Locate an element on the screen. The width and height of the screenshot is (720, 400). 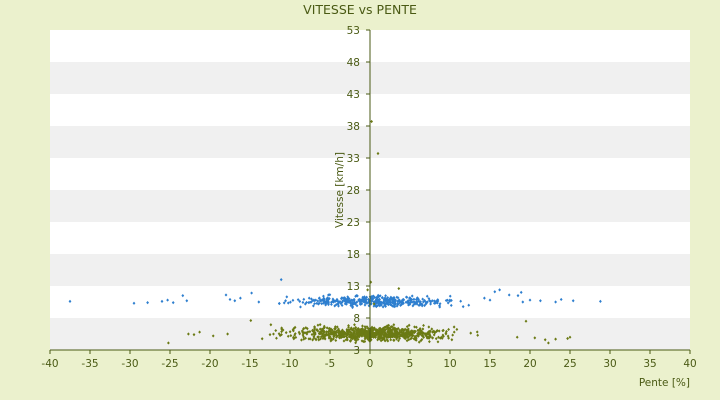
x-tick-label: 10 is located at coordinates (449, 364).